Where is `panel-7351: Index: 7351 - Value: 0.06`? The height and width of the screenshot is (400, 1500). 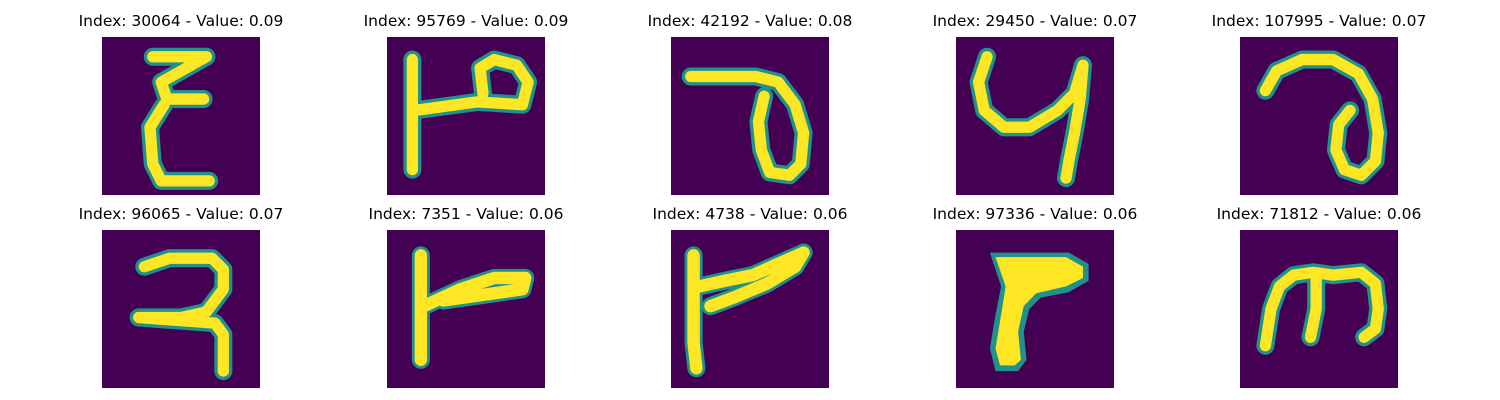 panel-7351: Index: 7351 - Value: 0.06 is located at coordinates (466, 301).